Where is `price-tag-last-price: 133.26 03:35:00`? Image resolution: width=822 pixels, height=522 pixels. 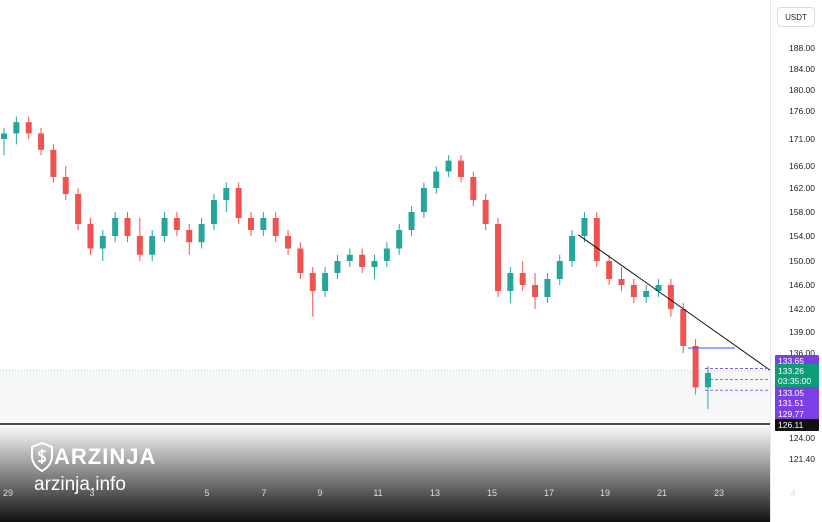 price-tag-last-price: 133.26 03:35:00 is located at coordinates (797, 376).